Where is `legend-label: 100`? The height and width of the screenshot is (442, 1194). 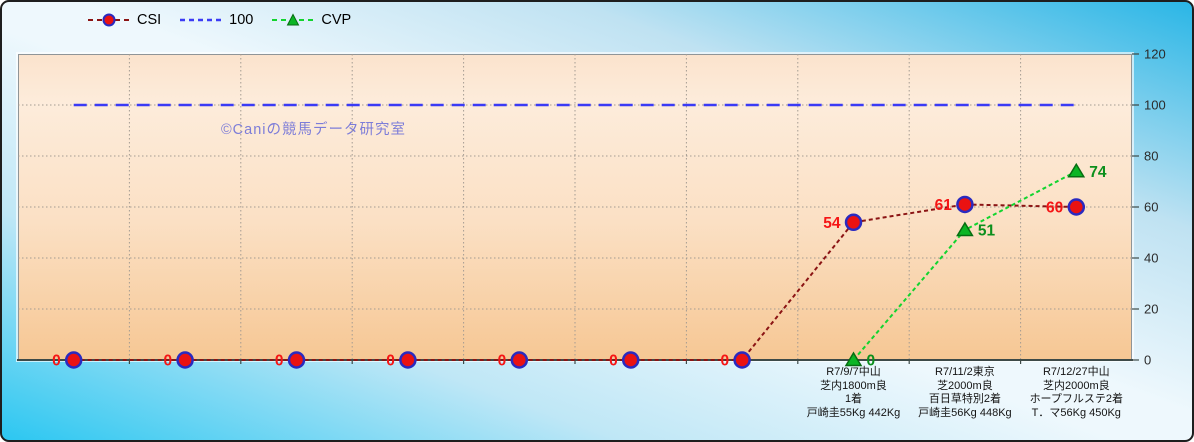
legend-label: 100 is located at coordinates (241, 20).